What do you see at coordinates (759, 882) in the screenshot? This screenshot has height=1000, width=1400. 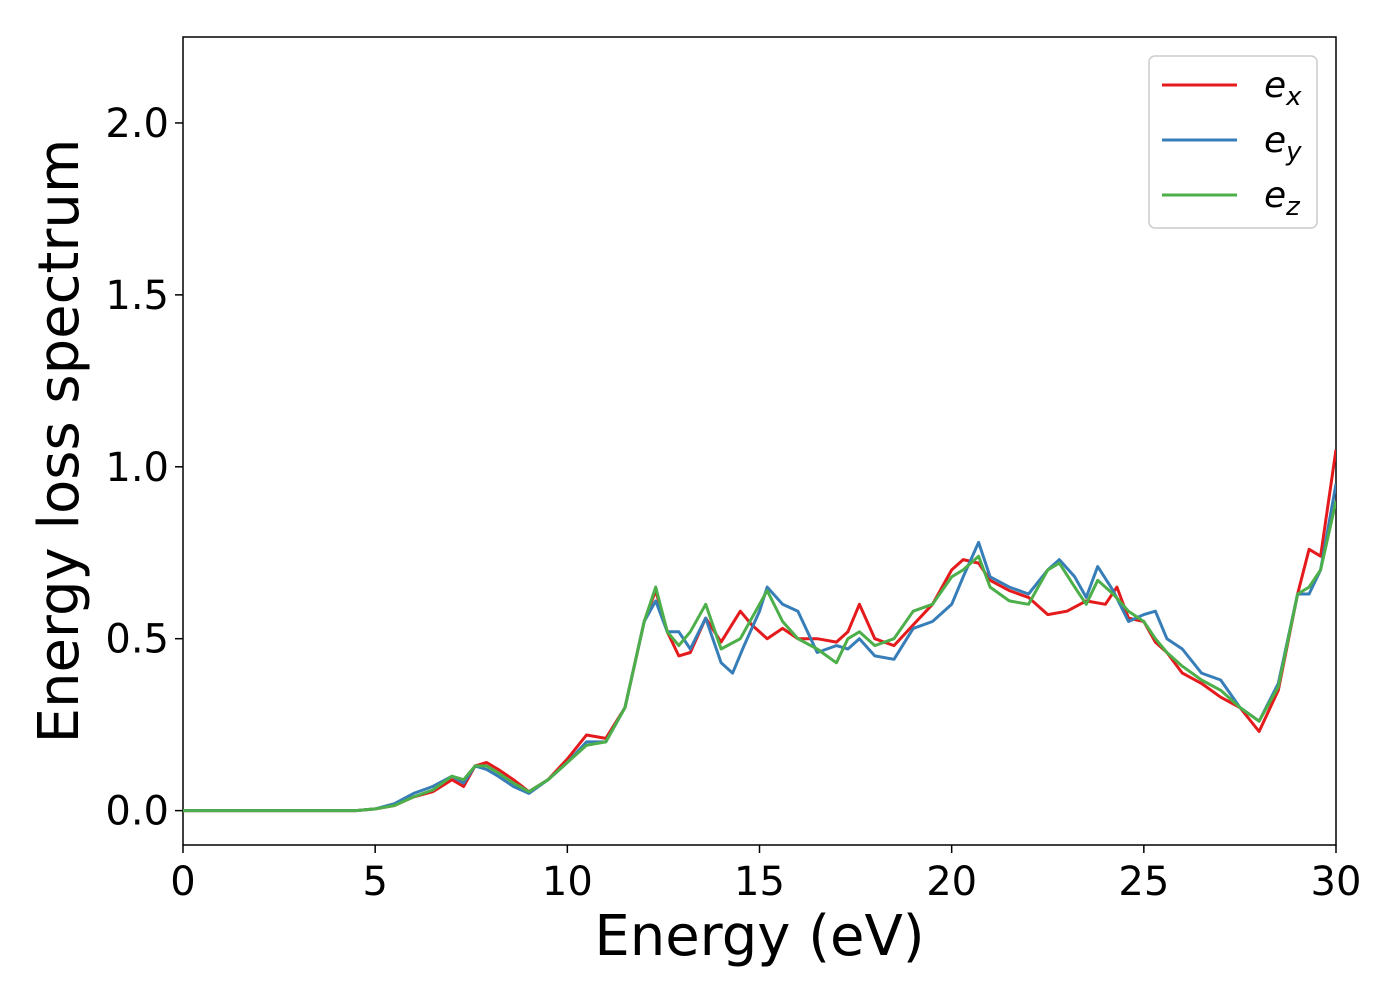 I see `x-tick-label: 15` at bounding box center [759, 882].